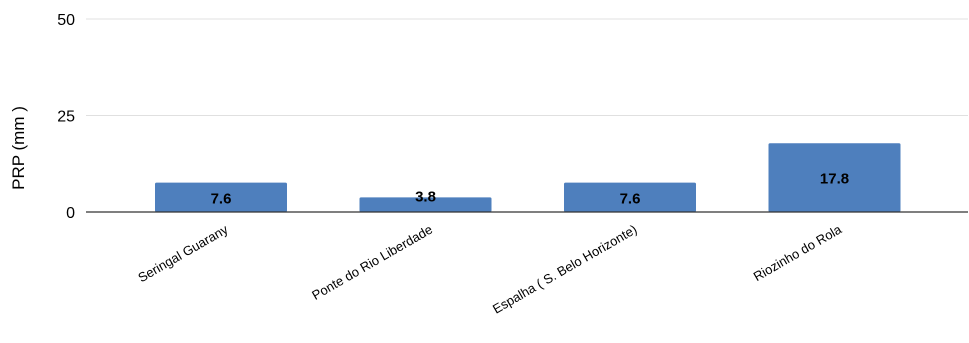  What do you see at coordinates (425, 196) in the screenshot?
I see `data-label: 3.8` at bounding box center [425, 196].